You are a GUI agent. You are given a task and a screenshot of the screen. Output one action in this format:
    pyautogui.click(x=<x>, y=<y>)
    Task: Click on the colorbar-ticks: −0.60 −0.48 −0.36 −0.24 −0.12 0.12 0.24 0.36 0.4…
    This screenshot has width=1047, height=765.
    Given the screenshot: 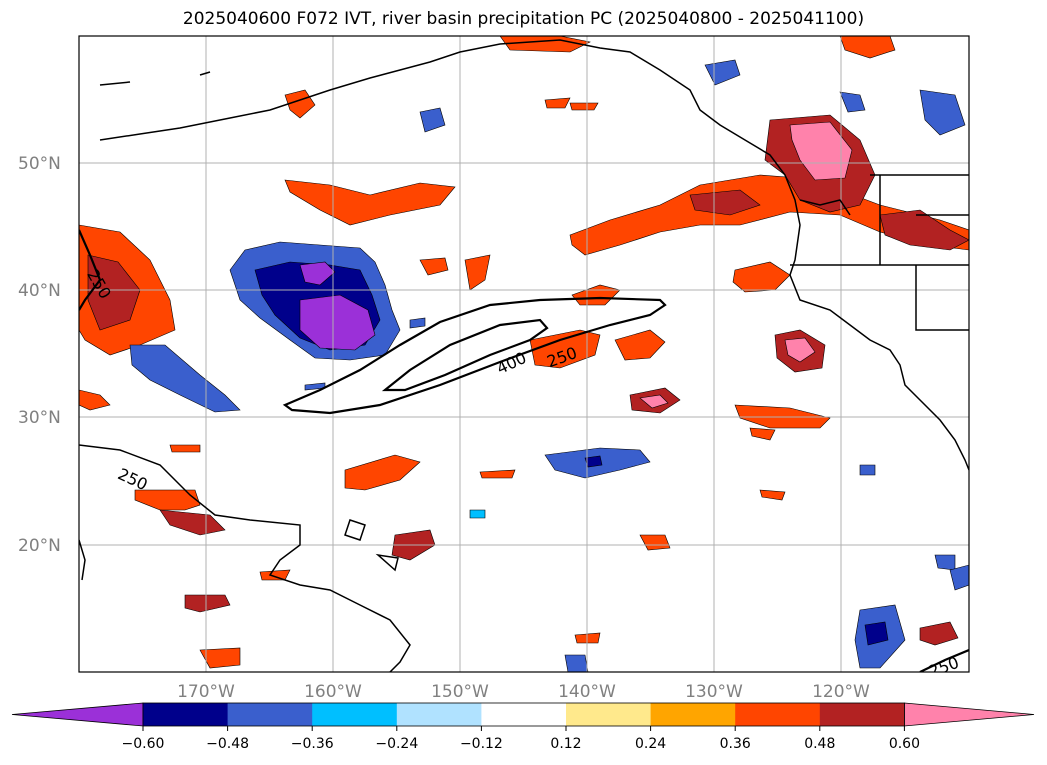 What is the action you would take?
    pyautogui.click(x=521, y=739)
    